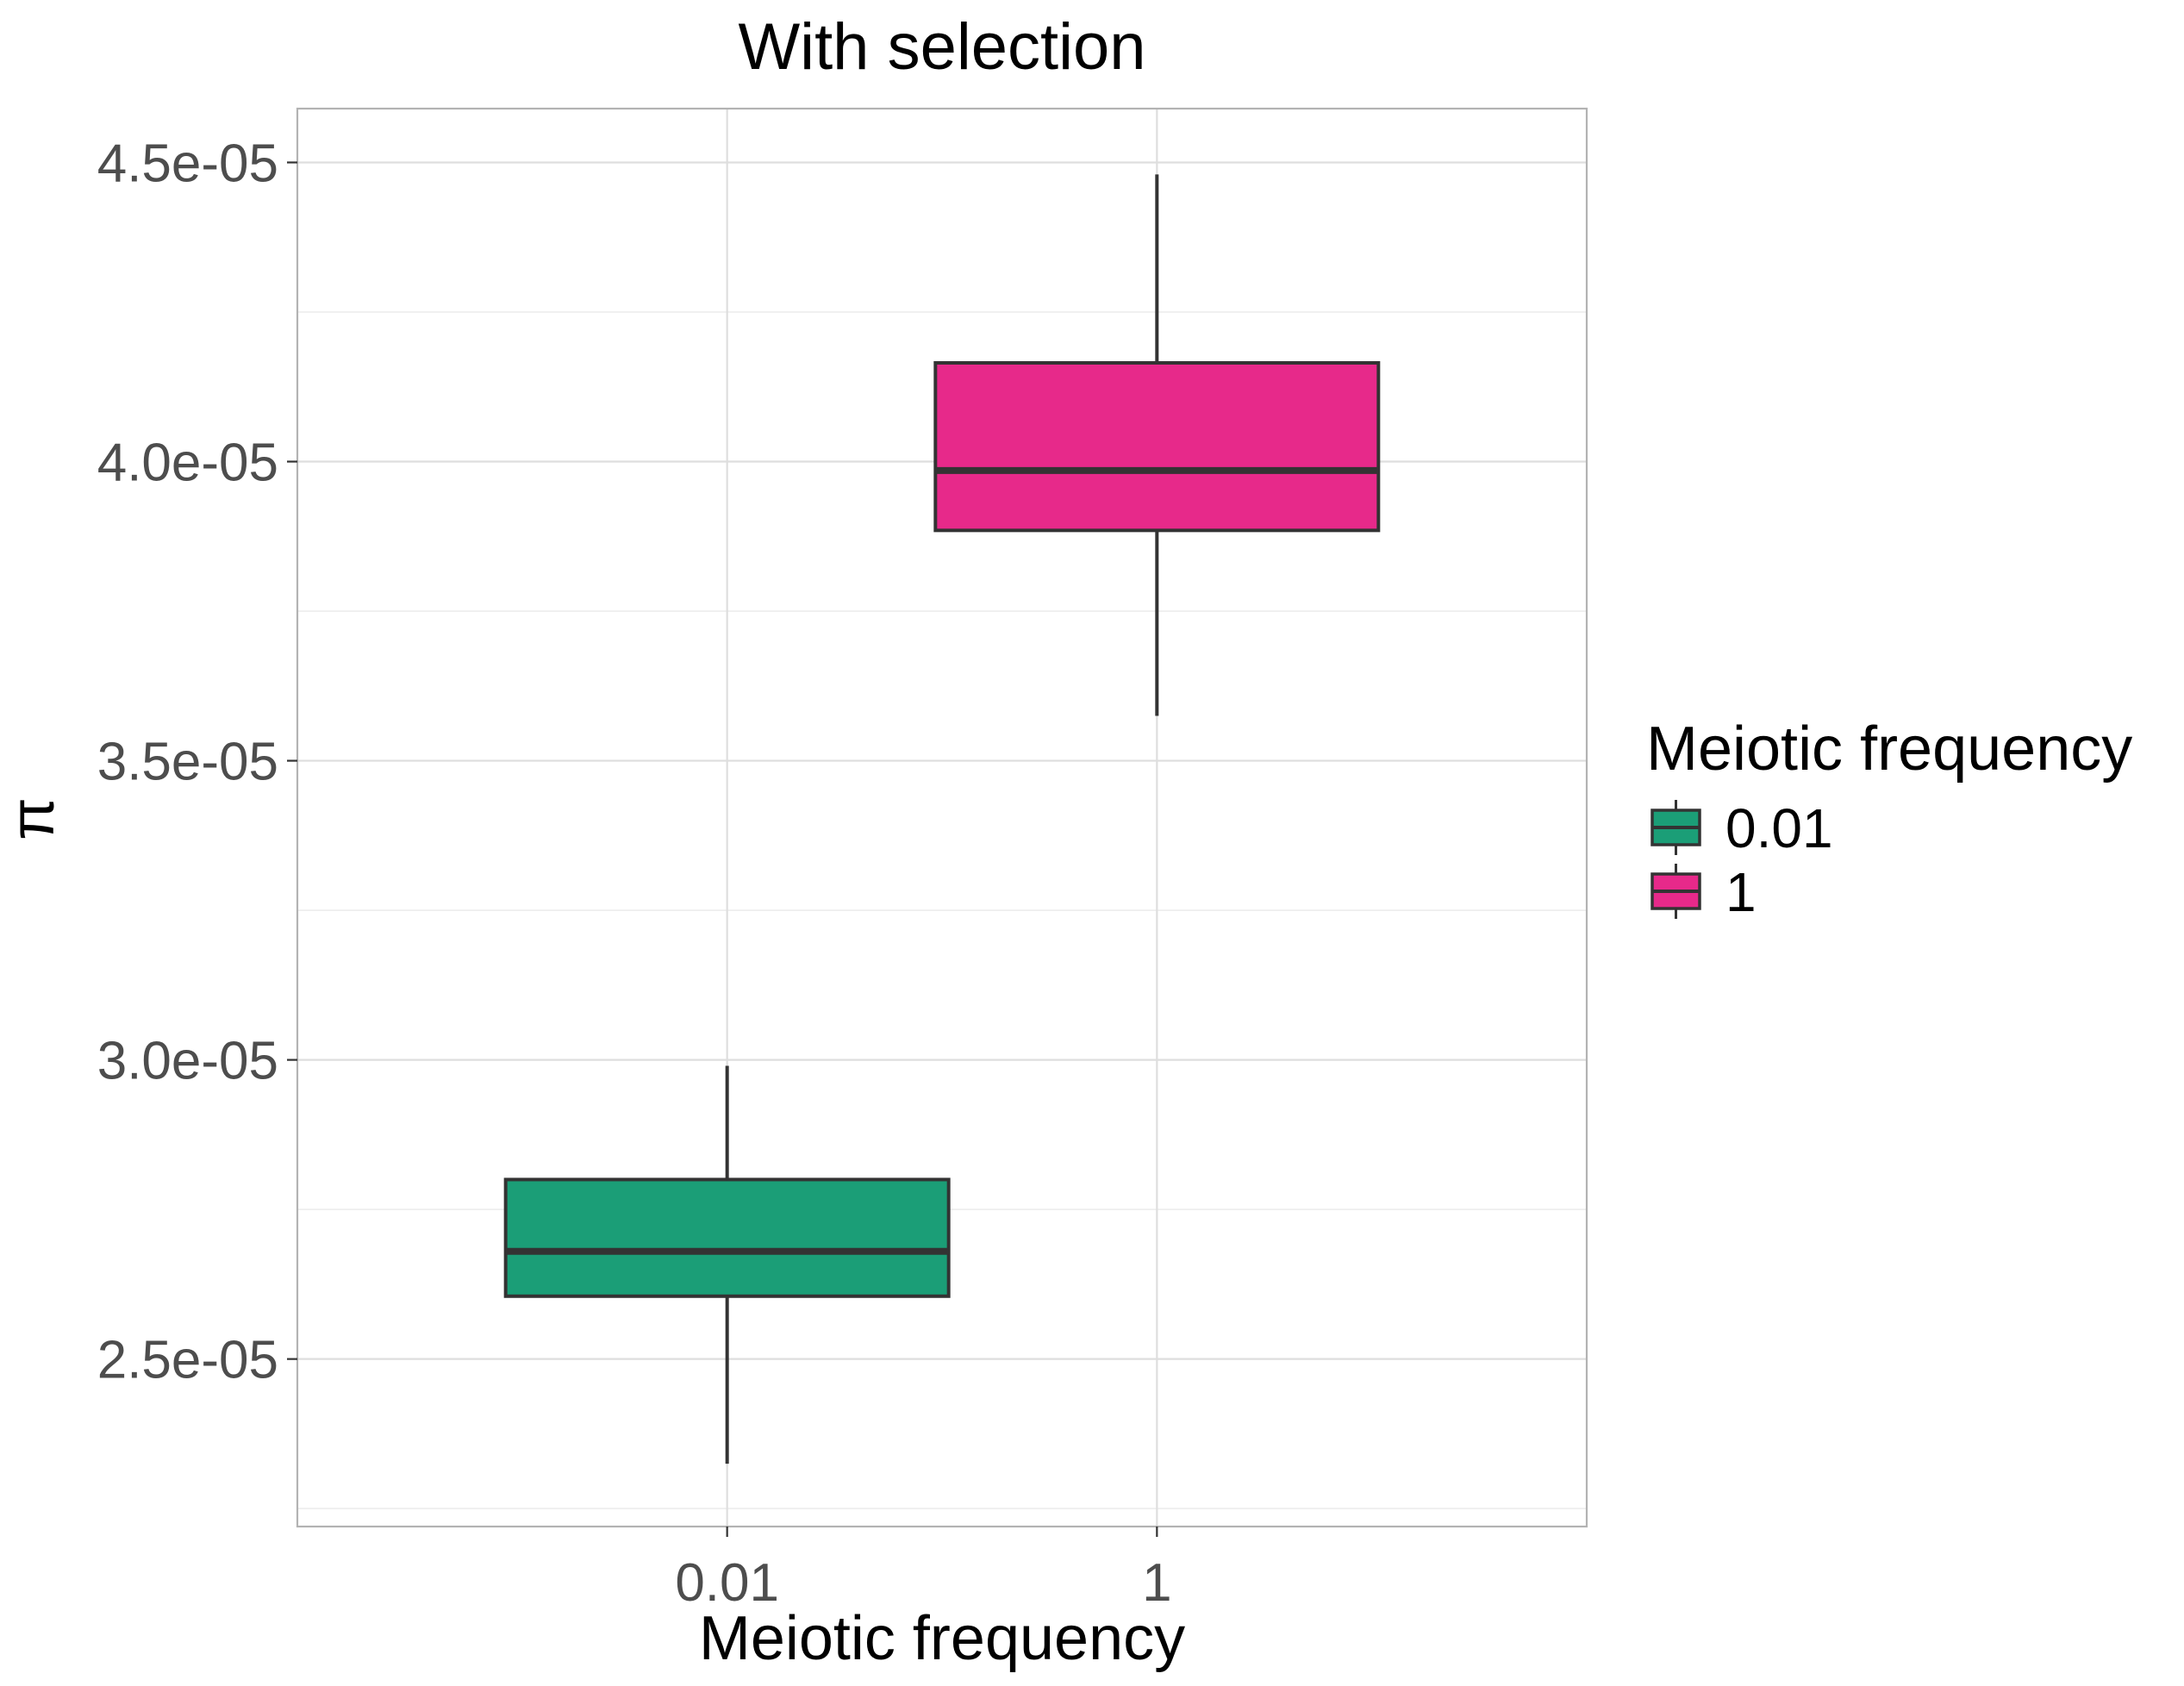 This screenshot has height=1686, width=2184. What do you see at coordinates (33, 819) in the screenshot?
I see `y-axis-title: π` at bounding box center [33, 819].